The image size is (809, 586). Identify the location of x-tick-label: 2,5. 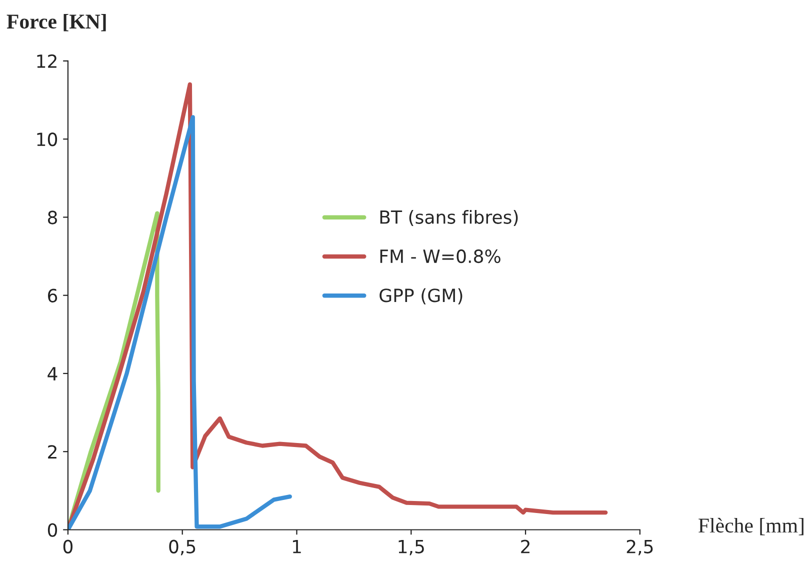
(639, 548).